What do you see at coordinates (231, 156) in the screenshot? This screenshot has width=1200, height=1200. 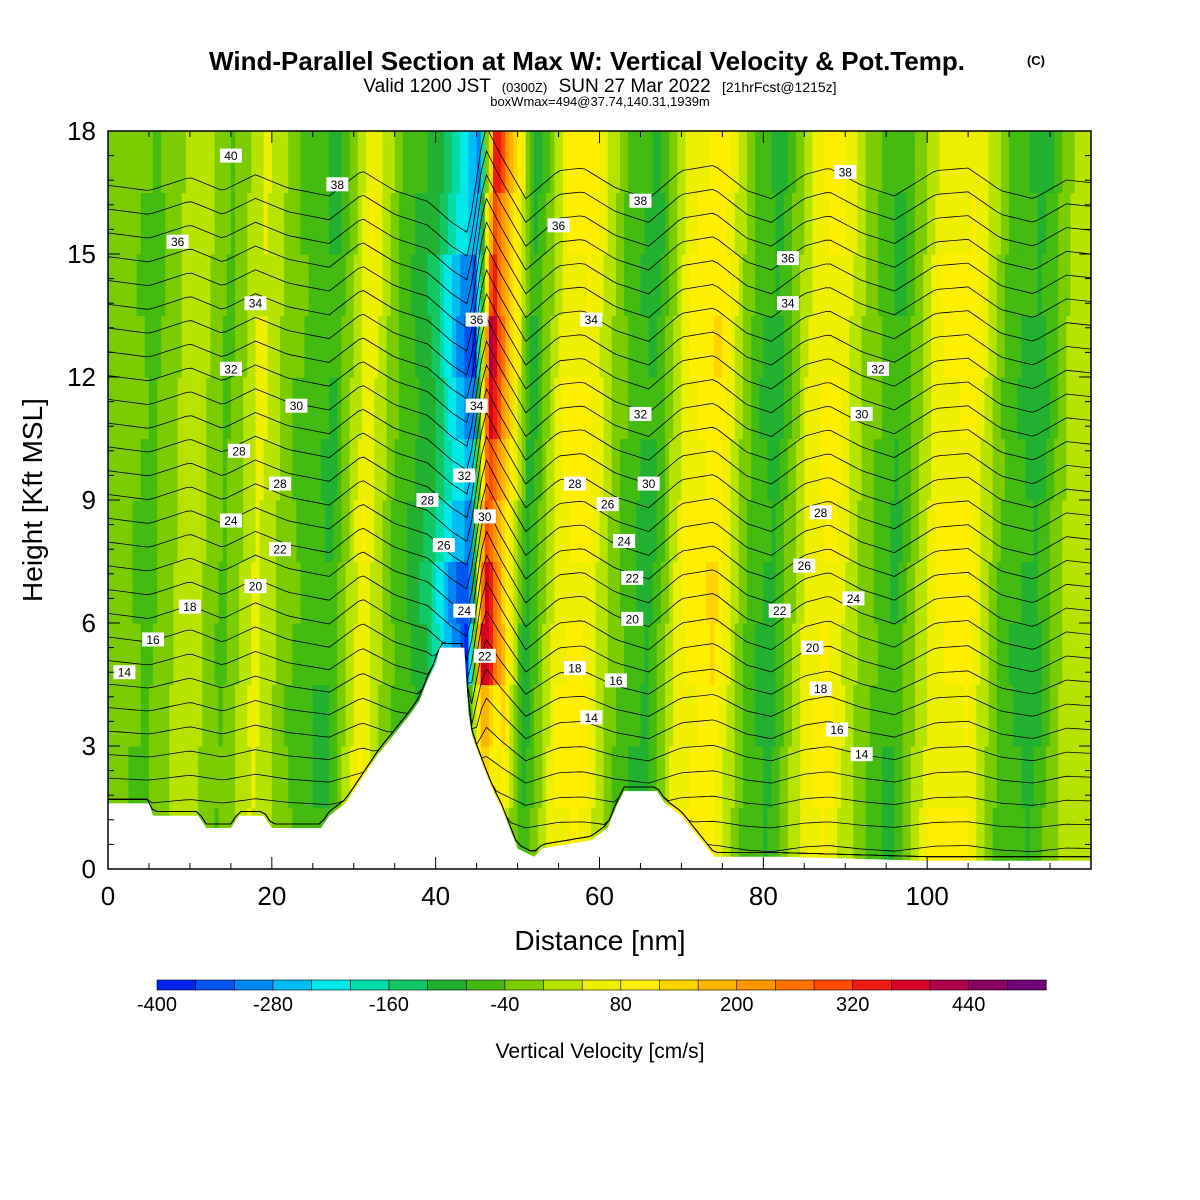 I see `isotherm-label-text: 40` at bounding box center [231, 156].